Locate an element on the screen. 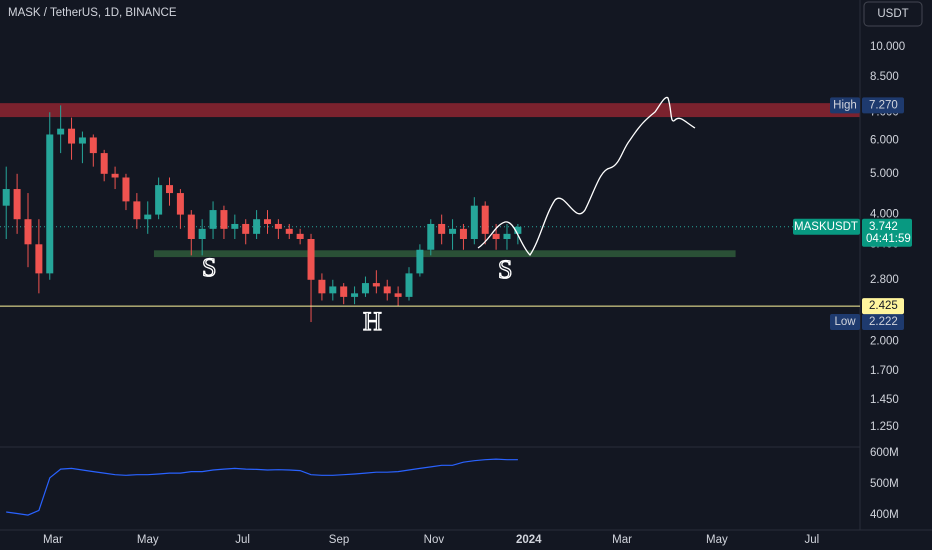  y-tick-label: 2.800 is located at coordinates (884, 280).